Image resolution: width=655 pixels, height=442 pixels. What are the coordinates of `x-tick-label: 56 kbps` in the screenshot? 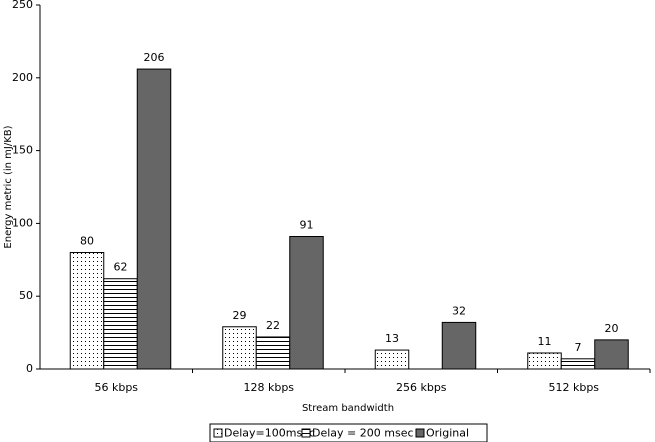 It's located at (116, 387).